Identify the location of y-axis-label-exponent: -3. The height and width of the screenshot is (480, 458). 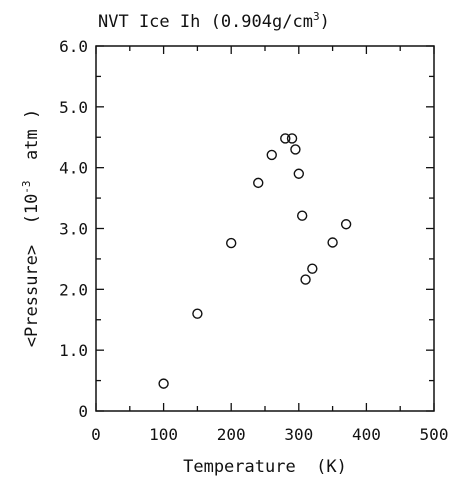
(26, 186).